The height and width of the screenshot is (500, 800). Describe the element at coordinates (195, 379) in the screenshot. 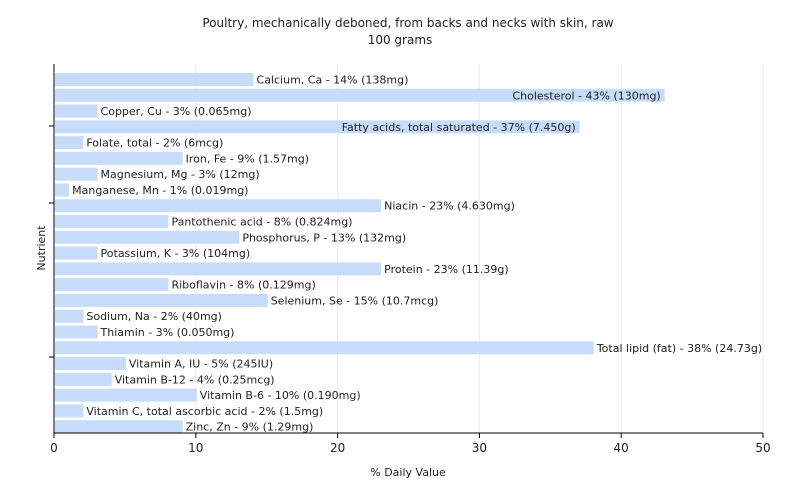

I see `bar-label: Vitamin B-12 - 4% (0.25mcg)` at that location.